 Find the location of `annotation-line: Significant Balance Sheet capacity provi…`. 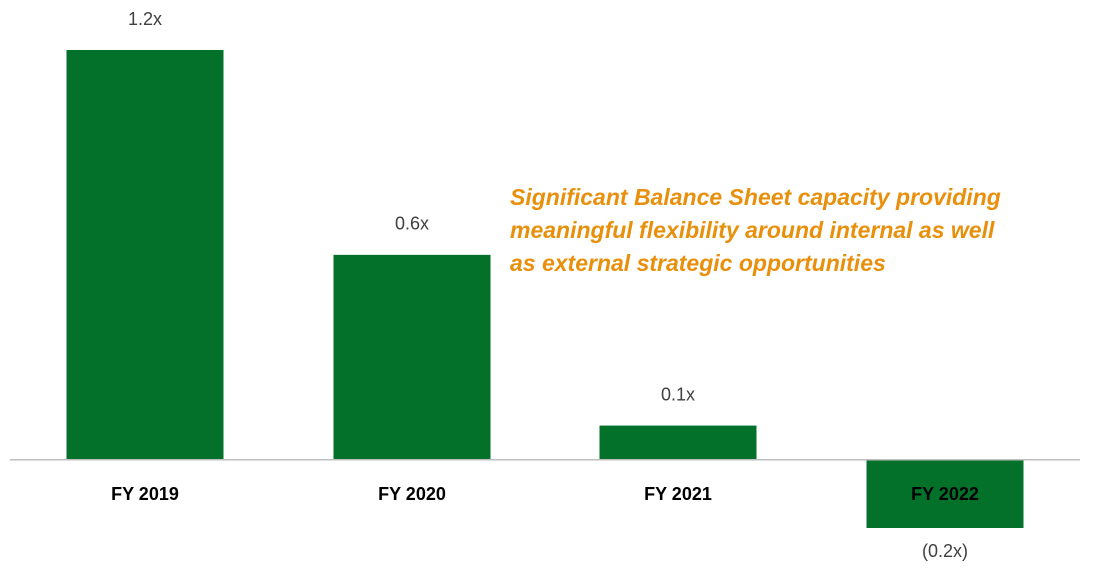

annotation-line: Significant Balance Sheet capacity provi… is located at coordinates (755, 197).